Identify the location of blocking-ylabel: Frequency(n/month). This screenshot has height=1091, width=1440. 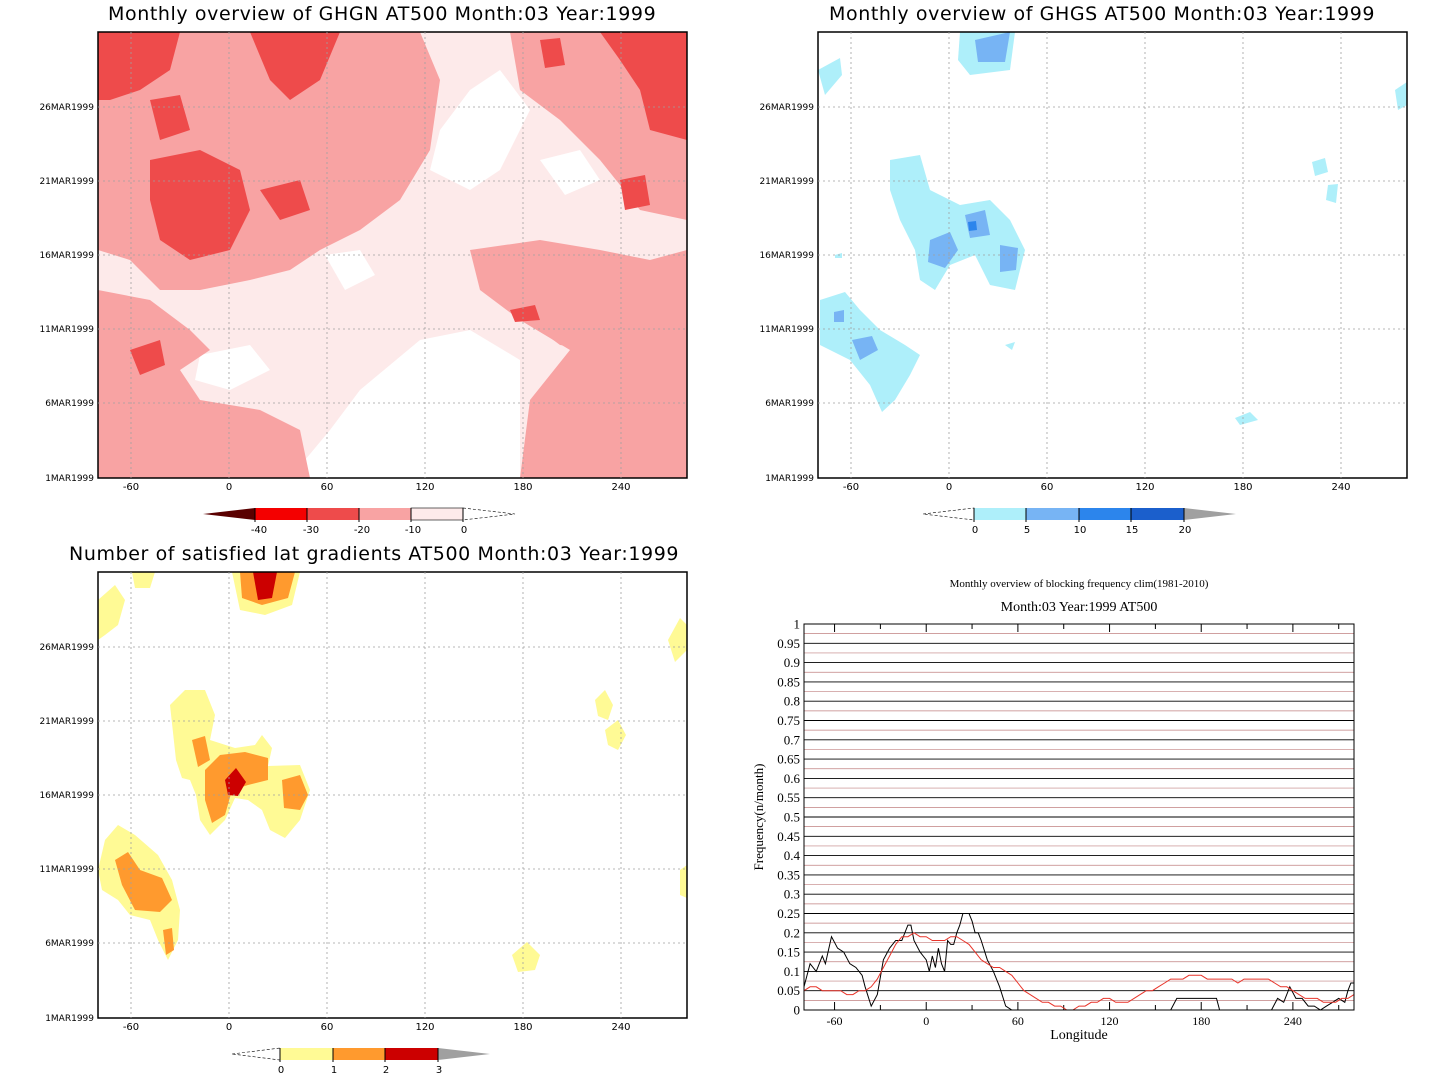
(758, 817).